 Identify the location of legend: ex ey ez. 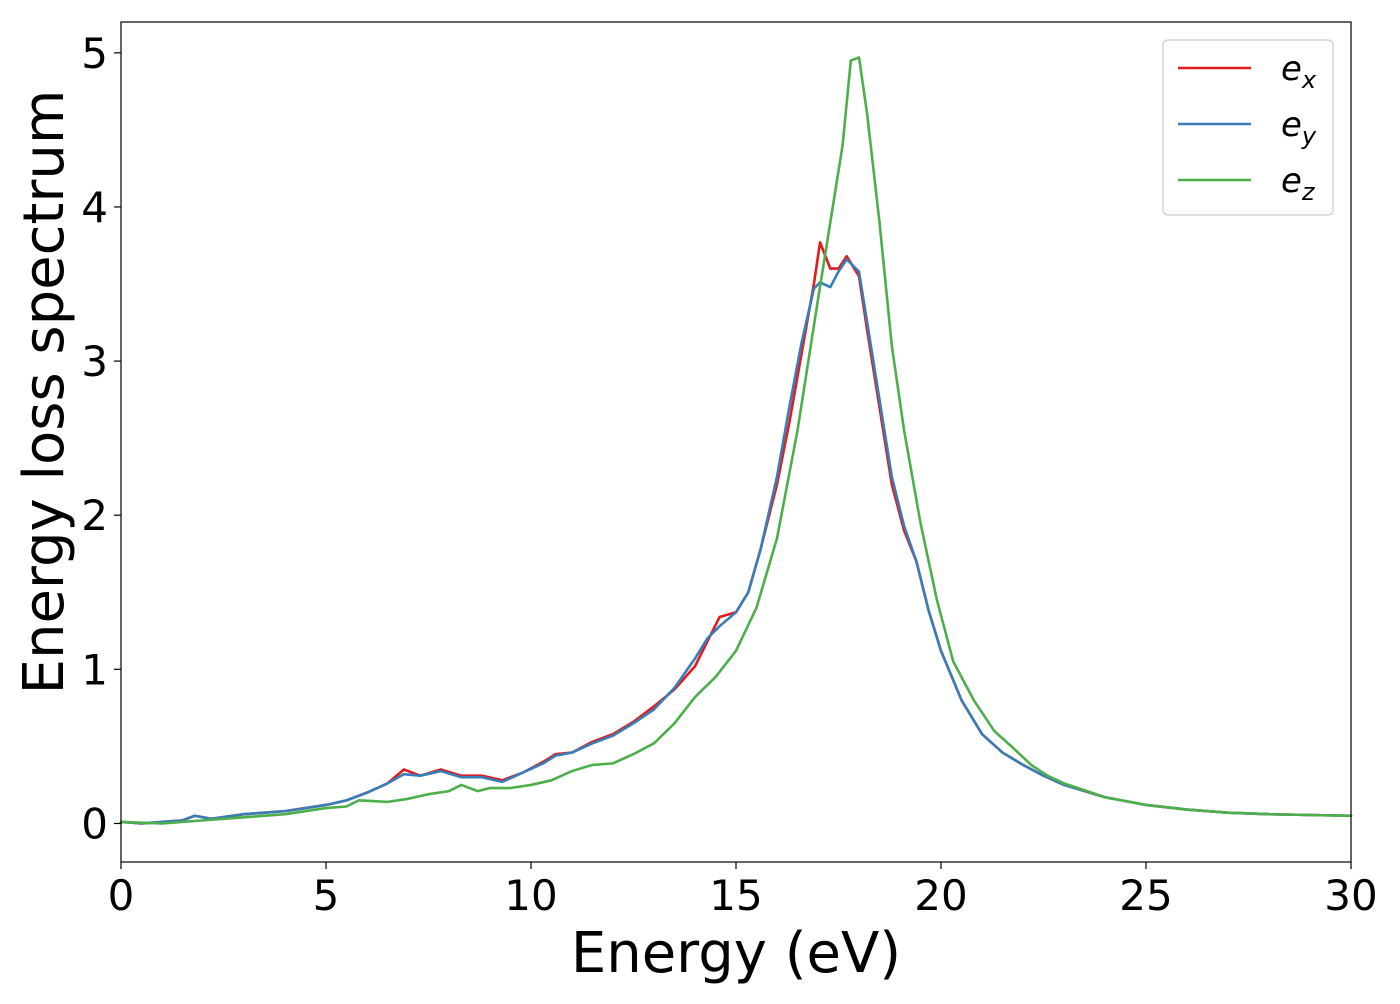
(1248, 127).